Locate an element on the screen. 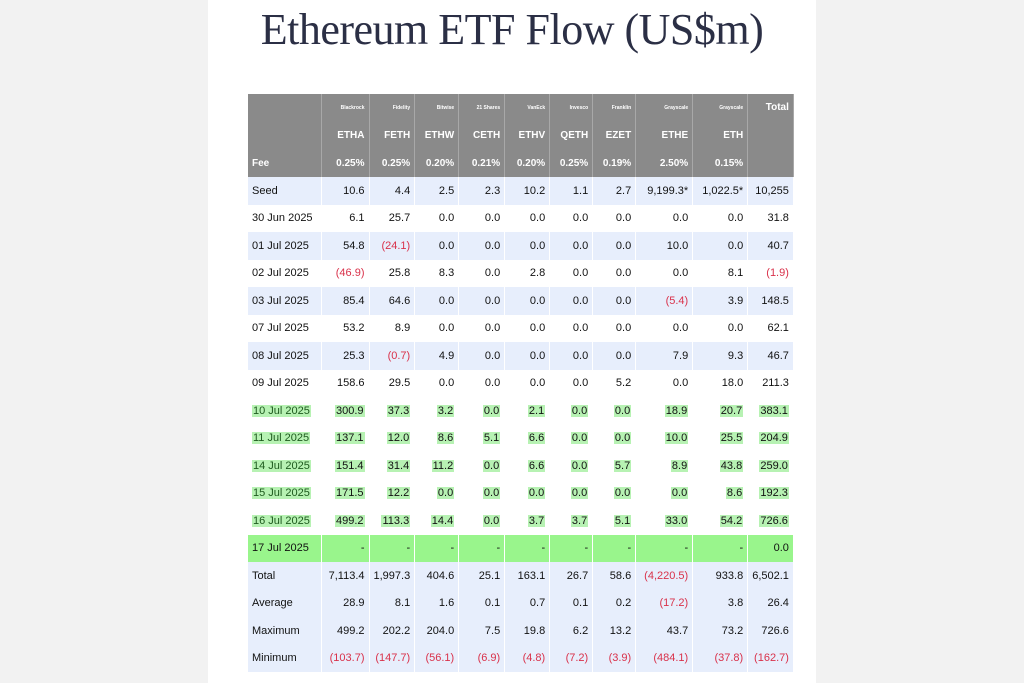 The width and height of the screenshot is (1024, 683). row-label: 08 Jul 2025 is located at coordinates (285, 356).